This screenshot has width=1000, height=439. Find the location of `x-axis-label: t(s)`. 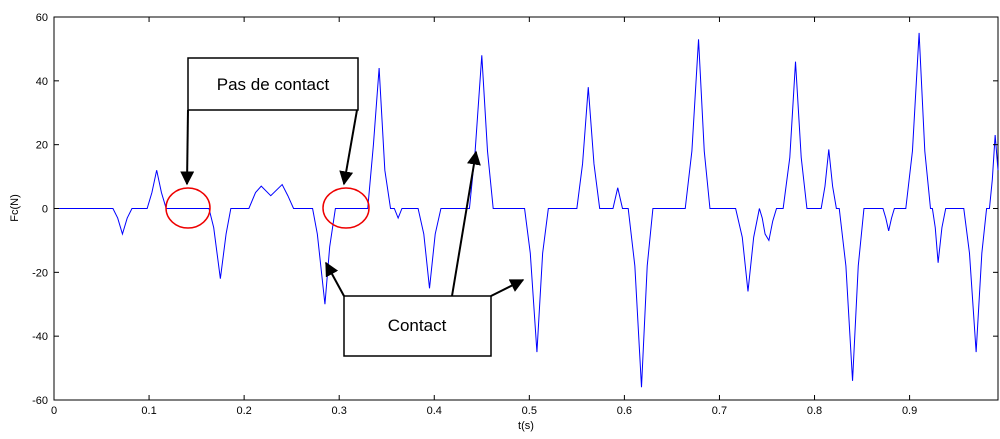

x-axis-label: t(s) is located at coordinates (526, 426).